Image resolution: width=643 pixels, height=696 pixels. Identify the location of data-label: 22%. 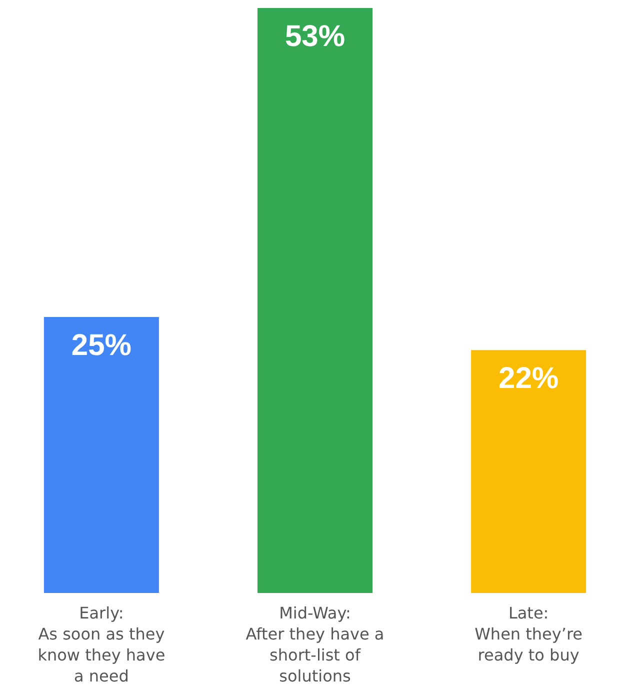
(528, 379).